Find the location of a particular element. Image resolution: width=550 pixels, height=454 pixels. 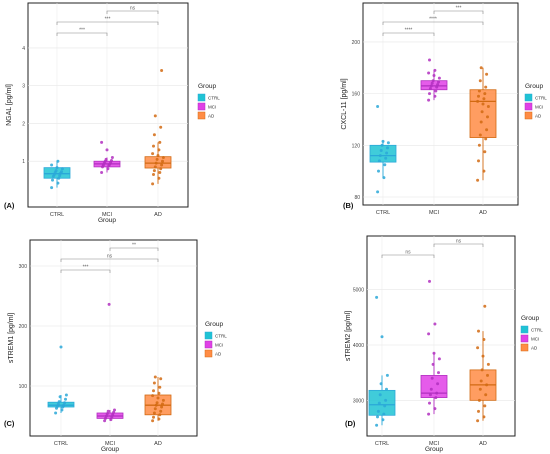

x-tick-label: MCI is located at coordinates (434, 213).